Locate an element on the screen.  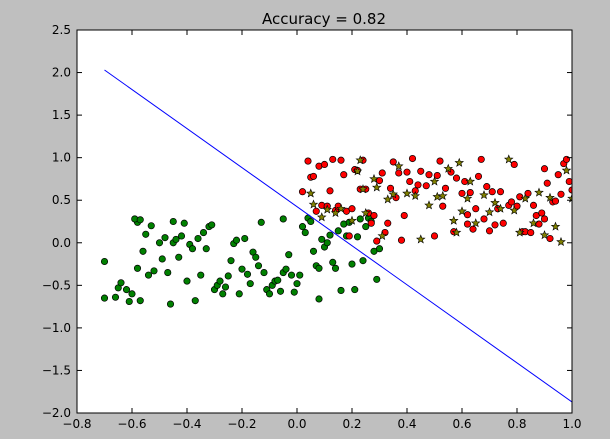
x-tick-label: 0.8 is located at coordinates (516, 424).